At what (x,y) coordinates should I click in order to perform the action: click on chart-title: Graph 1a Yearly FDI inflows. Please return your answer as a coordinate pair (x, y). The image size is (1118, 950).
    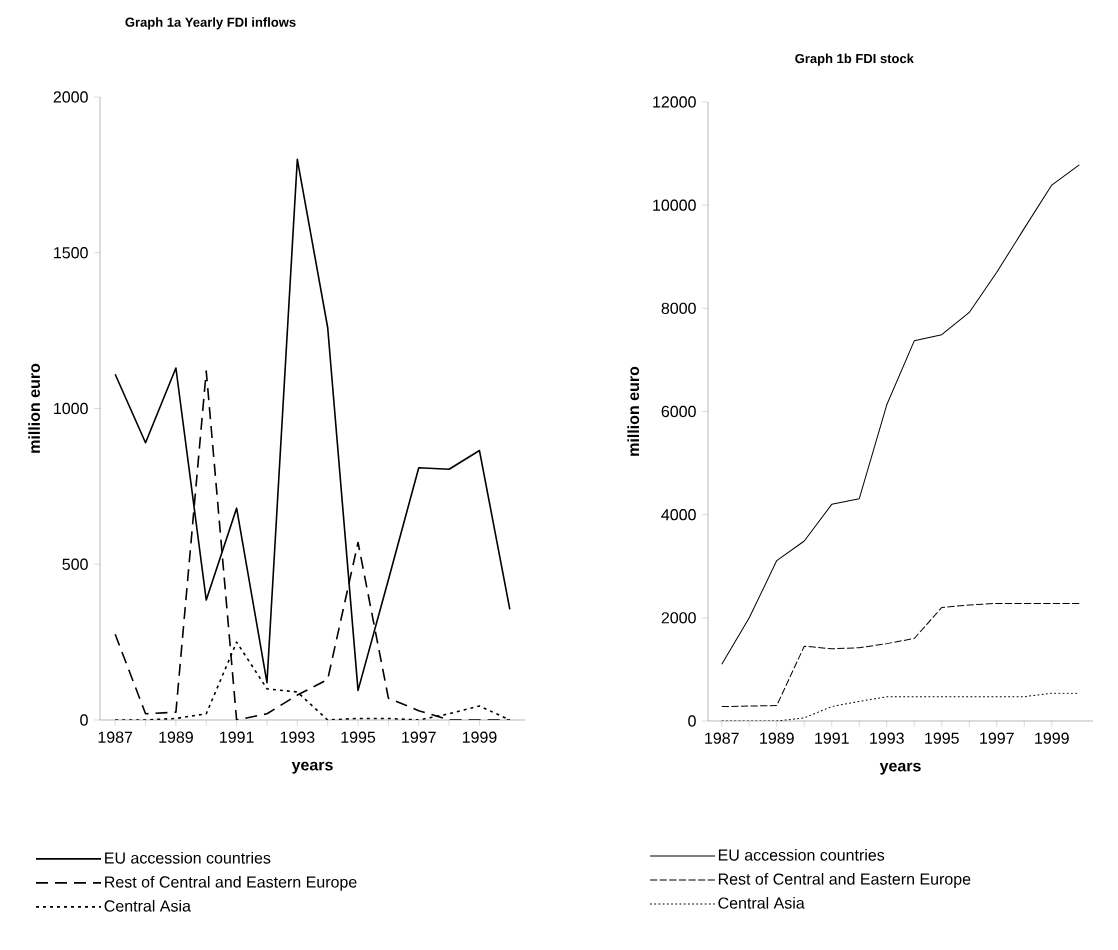
    Looking at the image, I should click on (210, 23).